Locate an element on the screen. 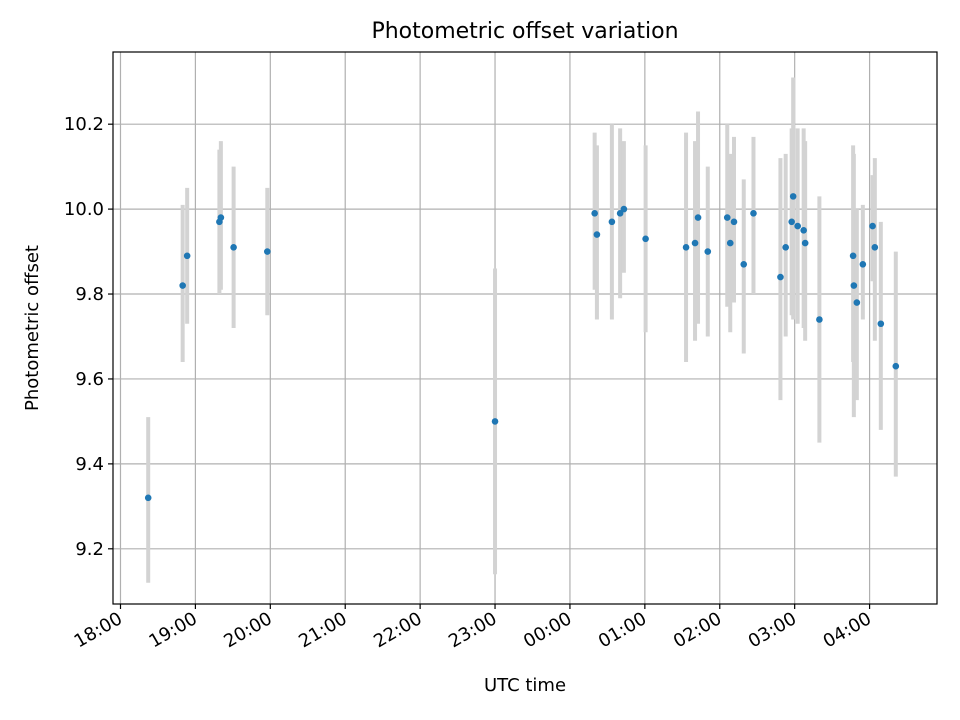 This screenshot has width=960, height=720. x-tick-label: 20:00 is located at coordinates (247, 630).